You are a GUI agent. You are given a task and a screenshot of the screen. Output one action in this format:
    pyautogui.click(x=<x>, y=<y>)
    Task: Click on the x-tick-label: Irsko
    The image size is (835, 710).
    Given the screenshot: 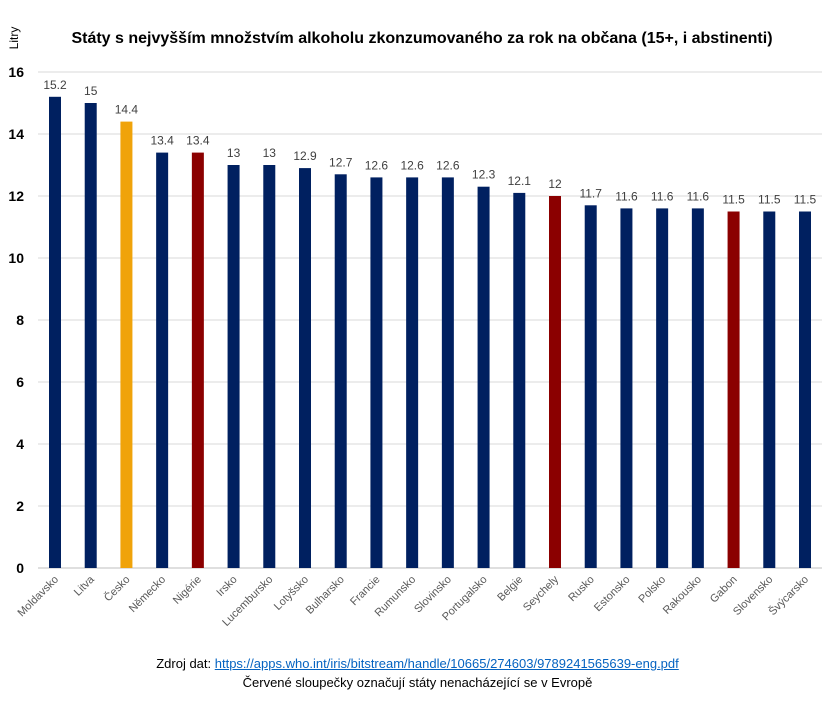 What is the action you would take?
    pyautogui.click(x=226, y=586)
    